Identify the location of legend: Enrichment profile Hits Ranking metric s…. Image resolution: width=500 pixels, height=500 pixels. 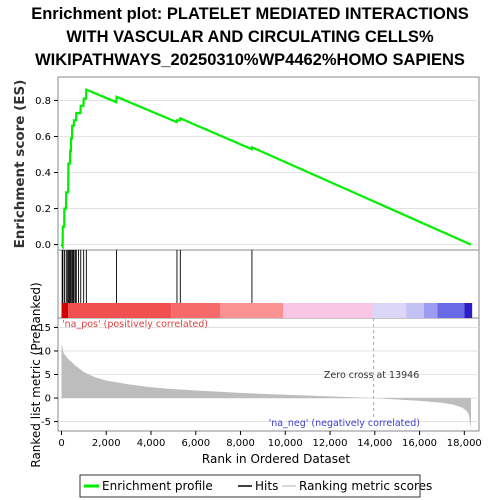
(255, 486).